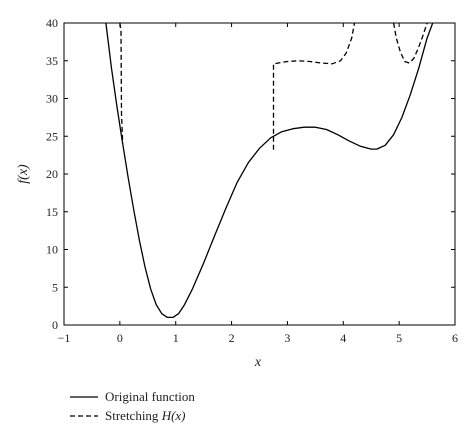 This screenshot has height=443, width=474. What do you see at coordinates (52, 174) in the screenshot?
I see `y-tick-label: 20` at bounding box center [52, 174].